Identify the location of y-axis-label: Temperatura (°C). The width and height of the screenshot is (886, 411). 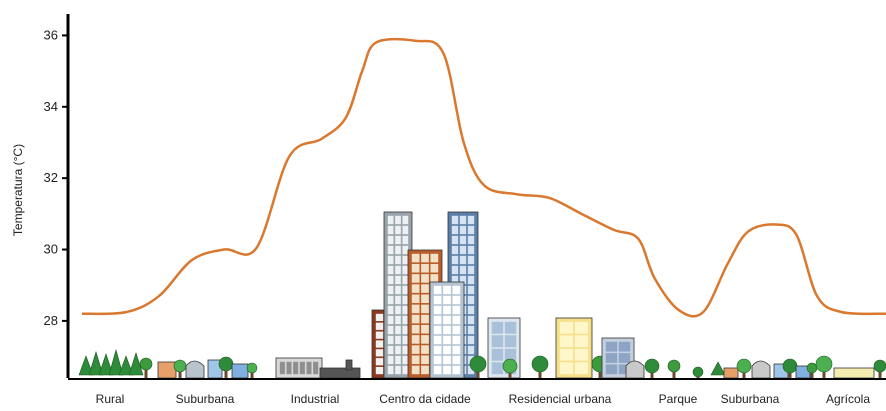
(18, 190).